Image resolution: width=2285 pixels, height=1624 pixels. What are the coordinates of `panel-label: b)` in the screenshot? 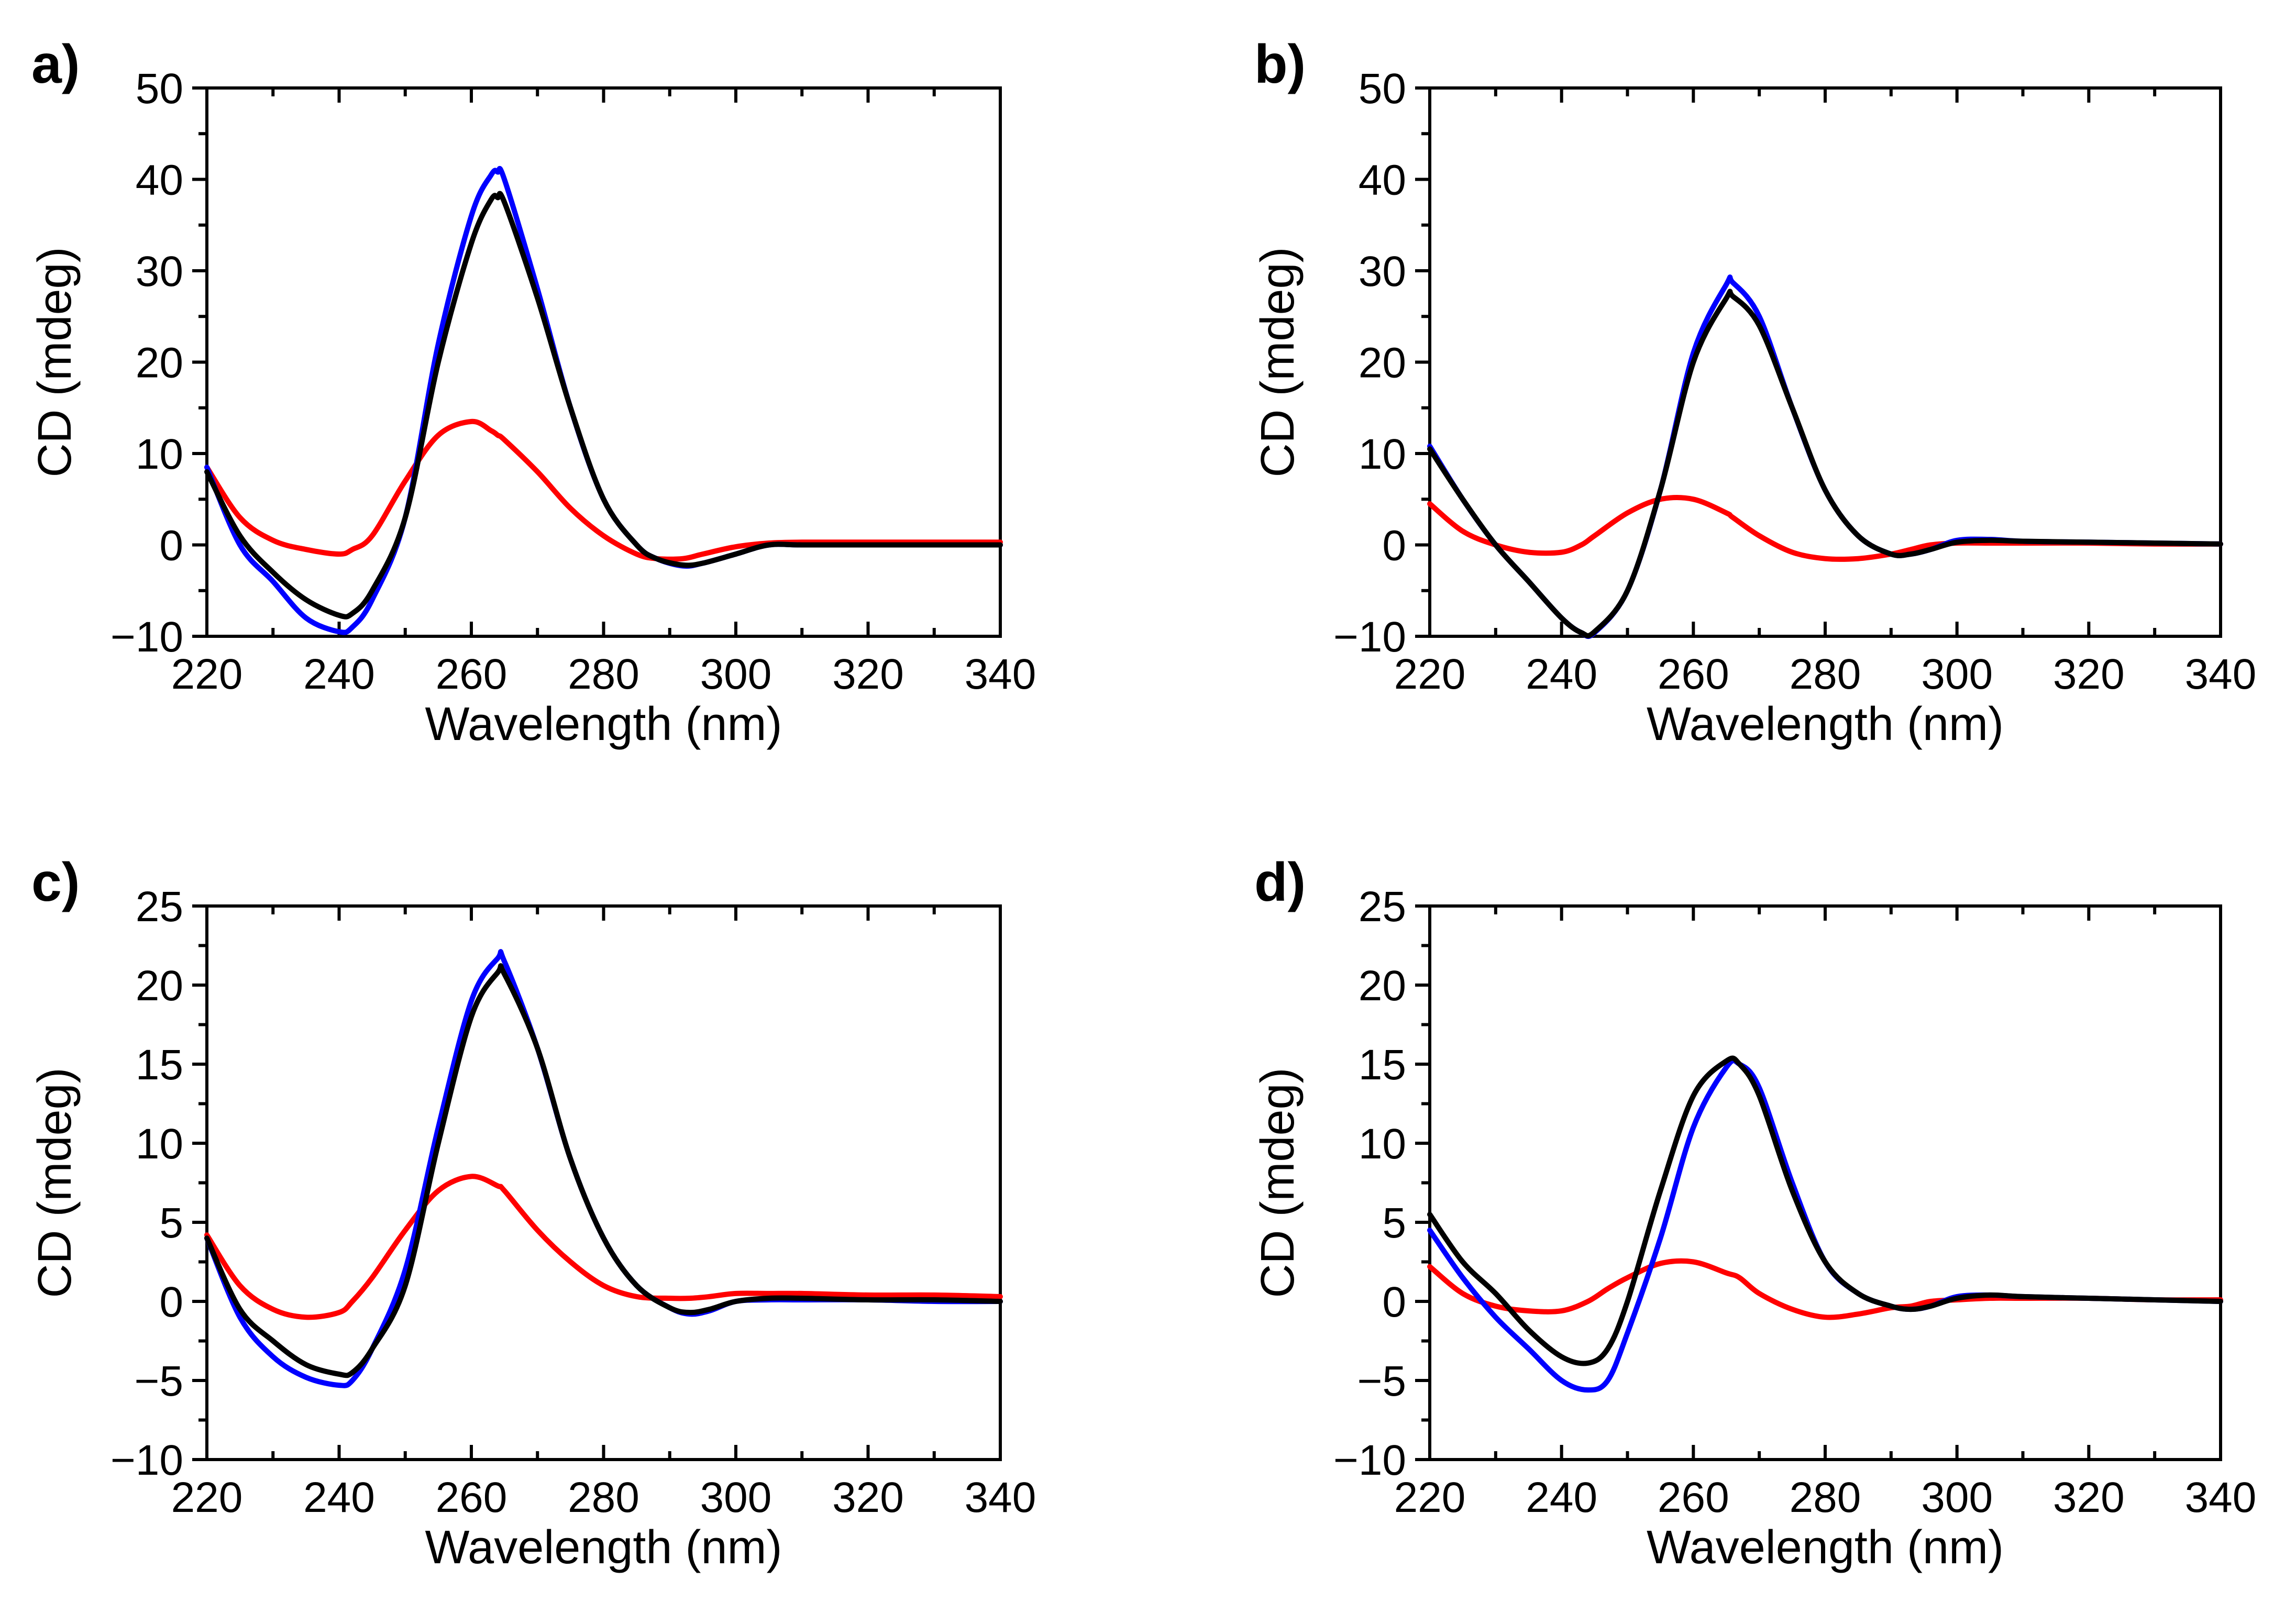 It's located at (1280, 64).